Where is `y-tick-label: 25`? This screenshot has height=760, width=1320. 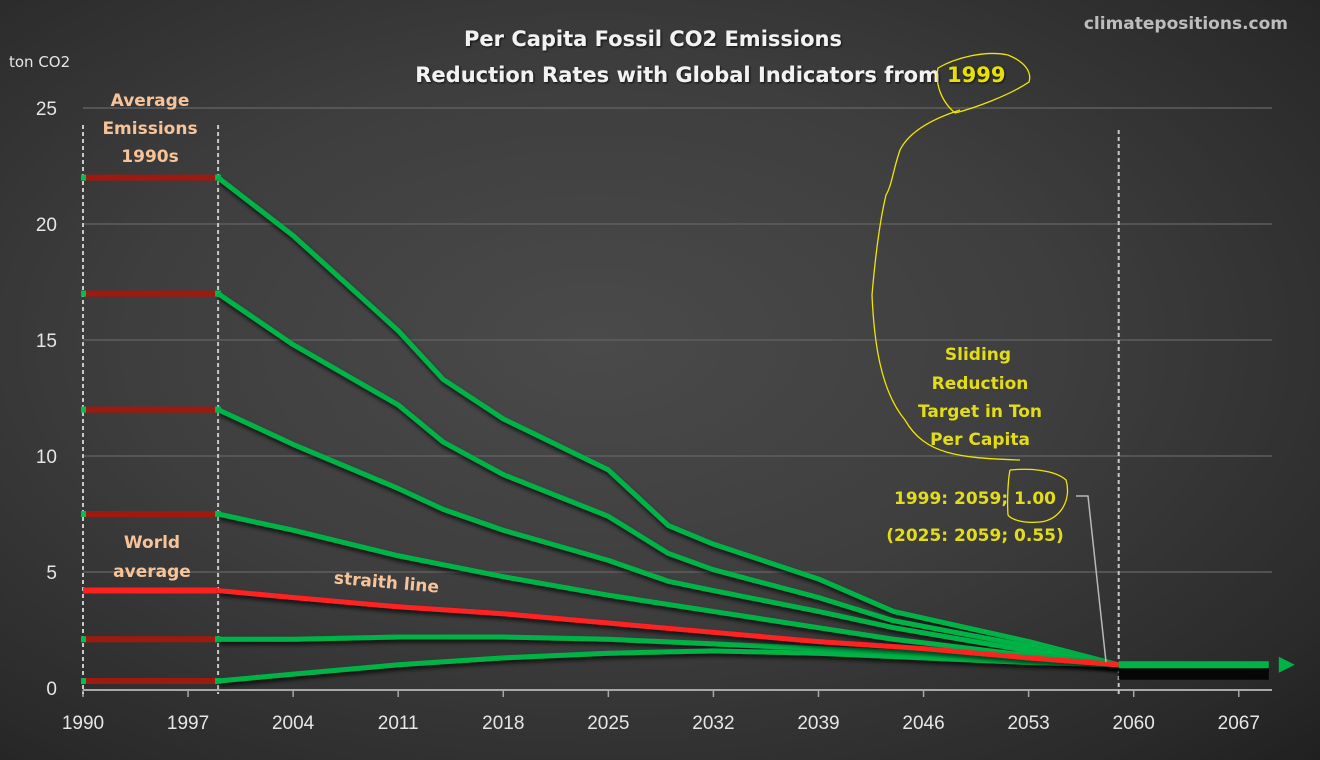
y-tick-label: 25 is located at coordinates (46, 109).